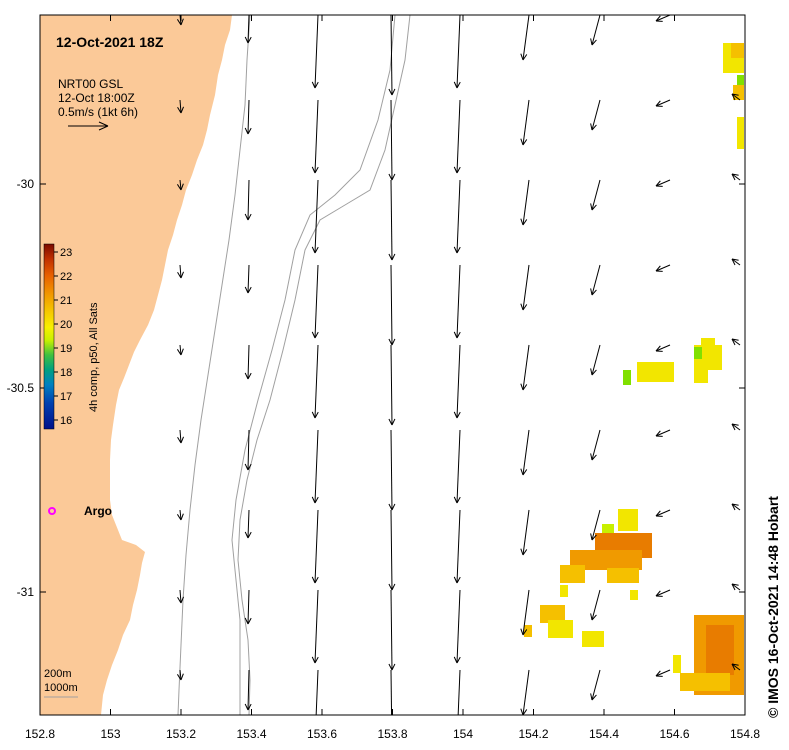 This screenshot has width=789, height=750. I want to click on x-tick-label: 154.4, so click(604, 734).